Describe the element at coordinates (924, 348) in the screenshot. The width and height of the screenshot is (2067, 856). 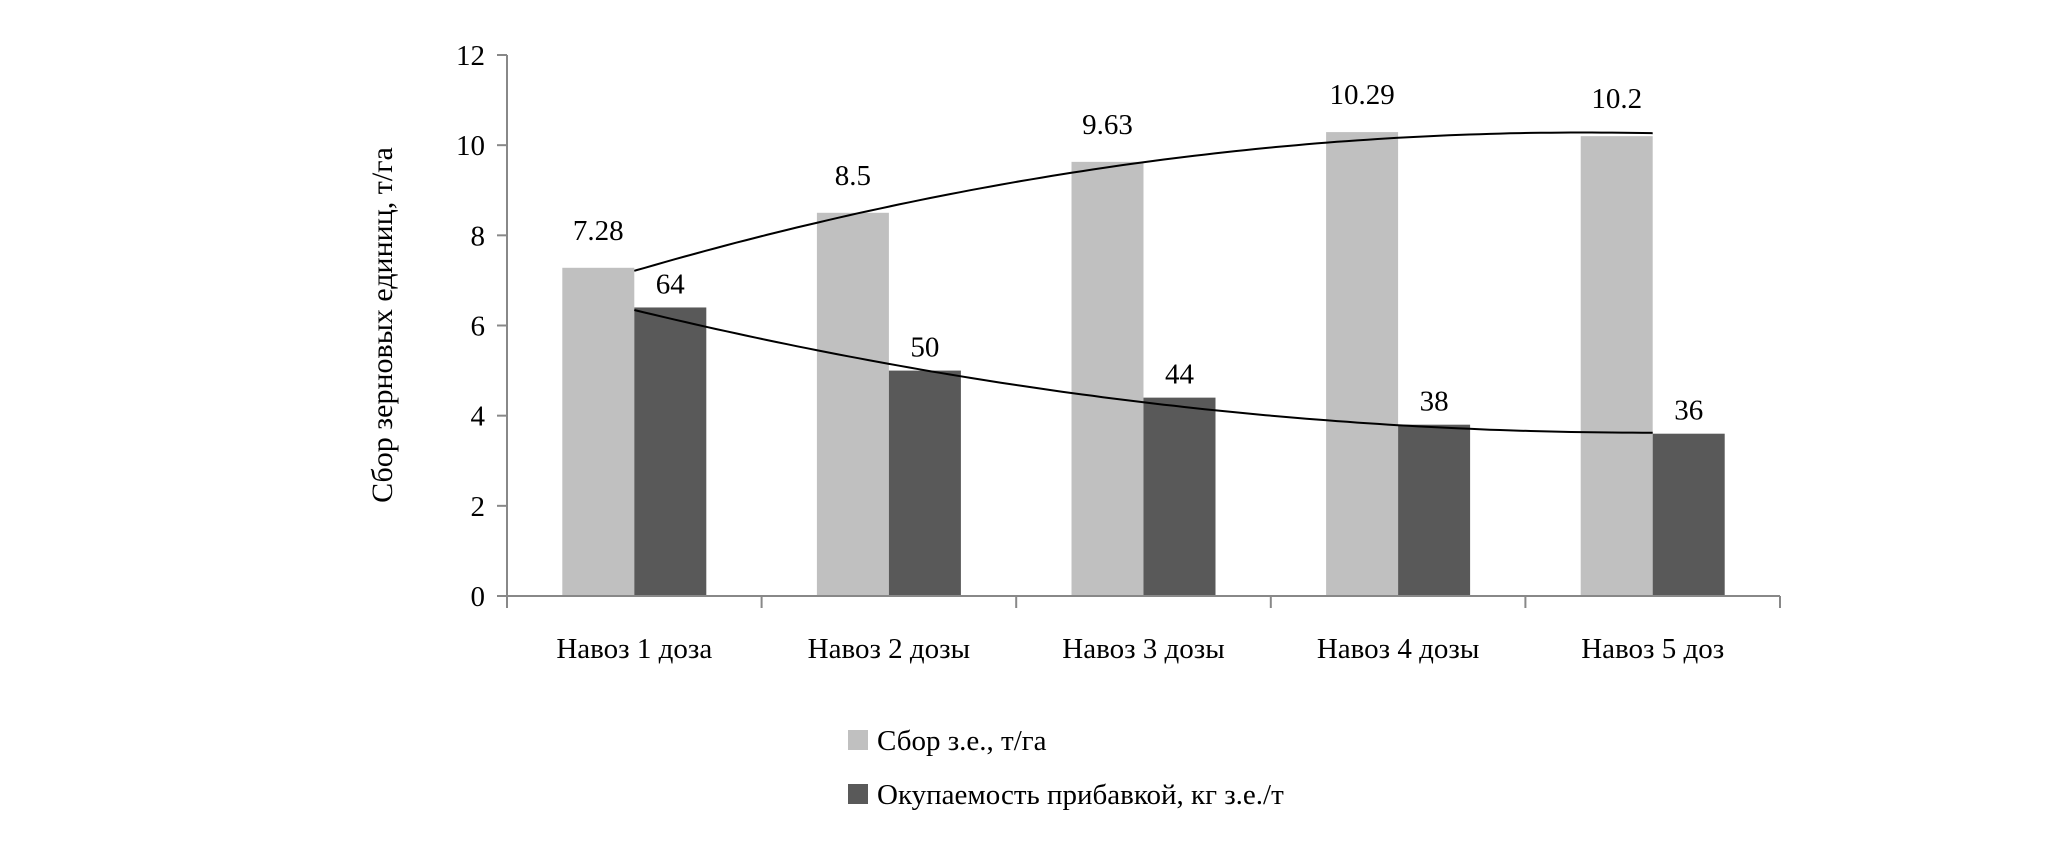
I see `data-label: 50` at that location.